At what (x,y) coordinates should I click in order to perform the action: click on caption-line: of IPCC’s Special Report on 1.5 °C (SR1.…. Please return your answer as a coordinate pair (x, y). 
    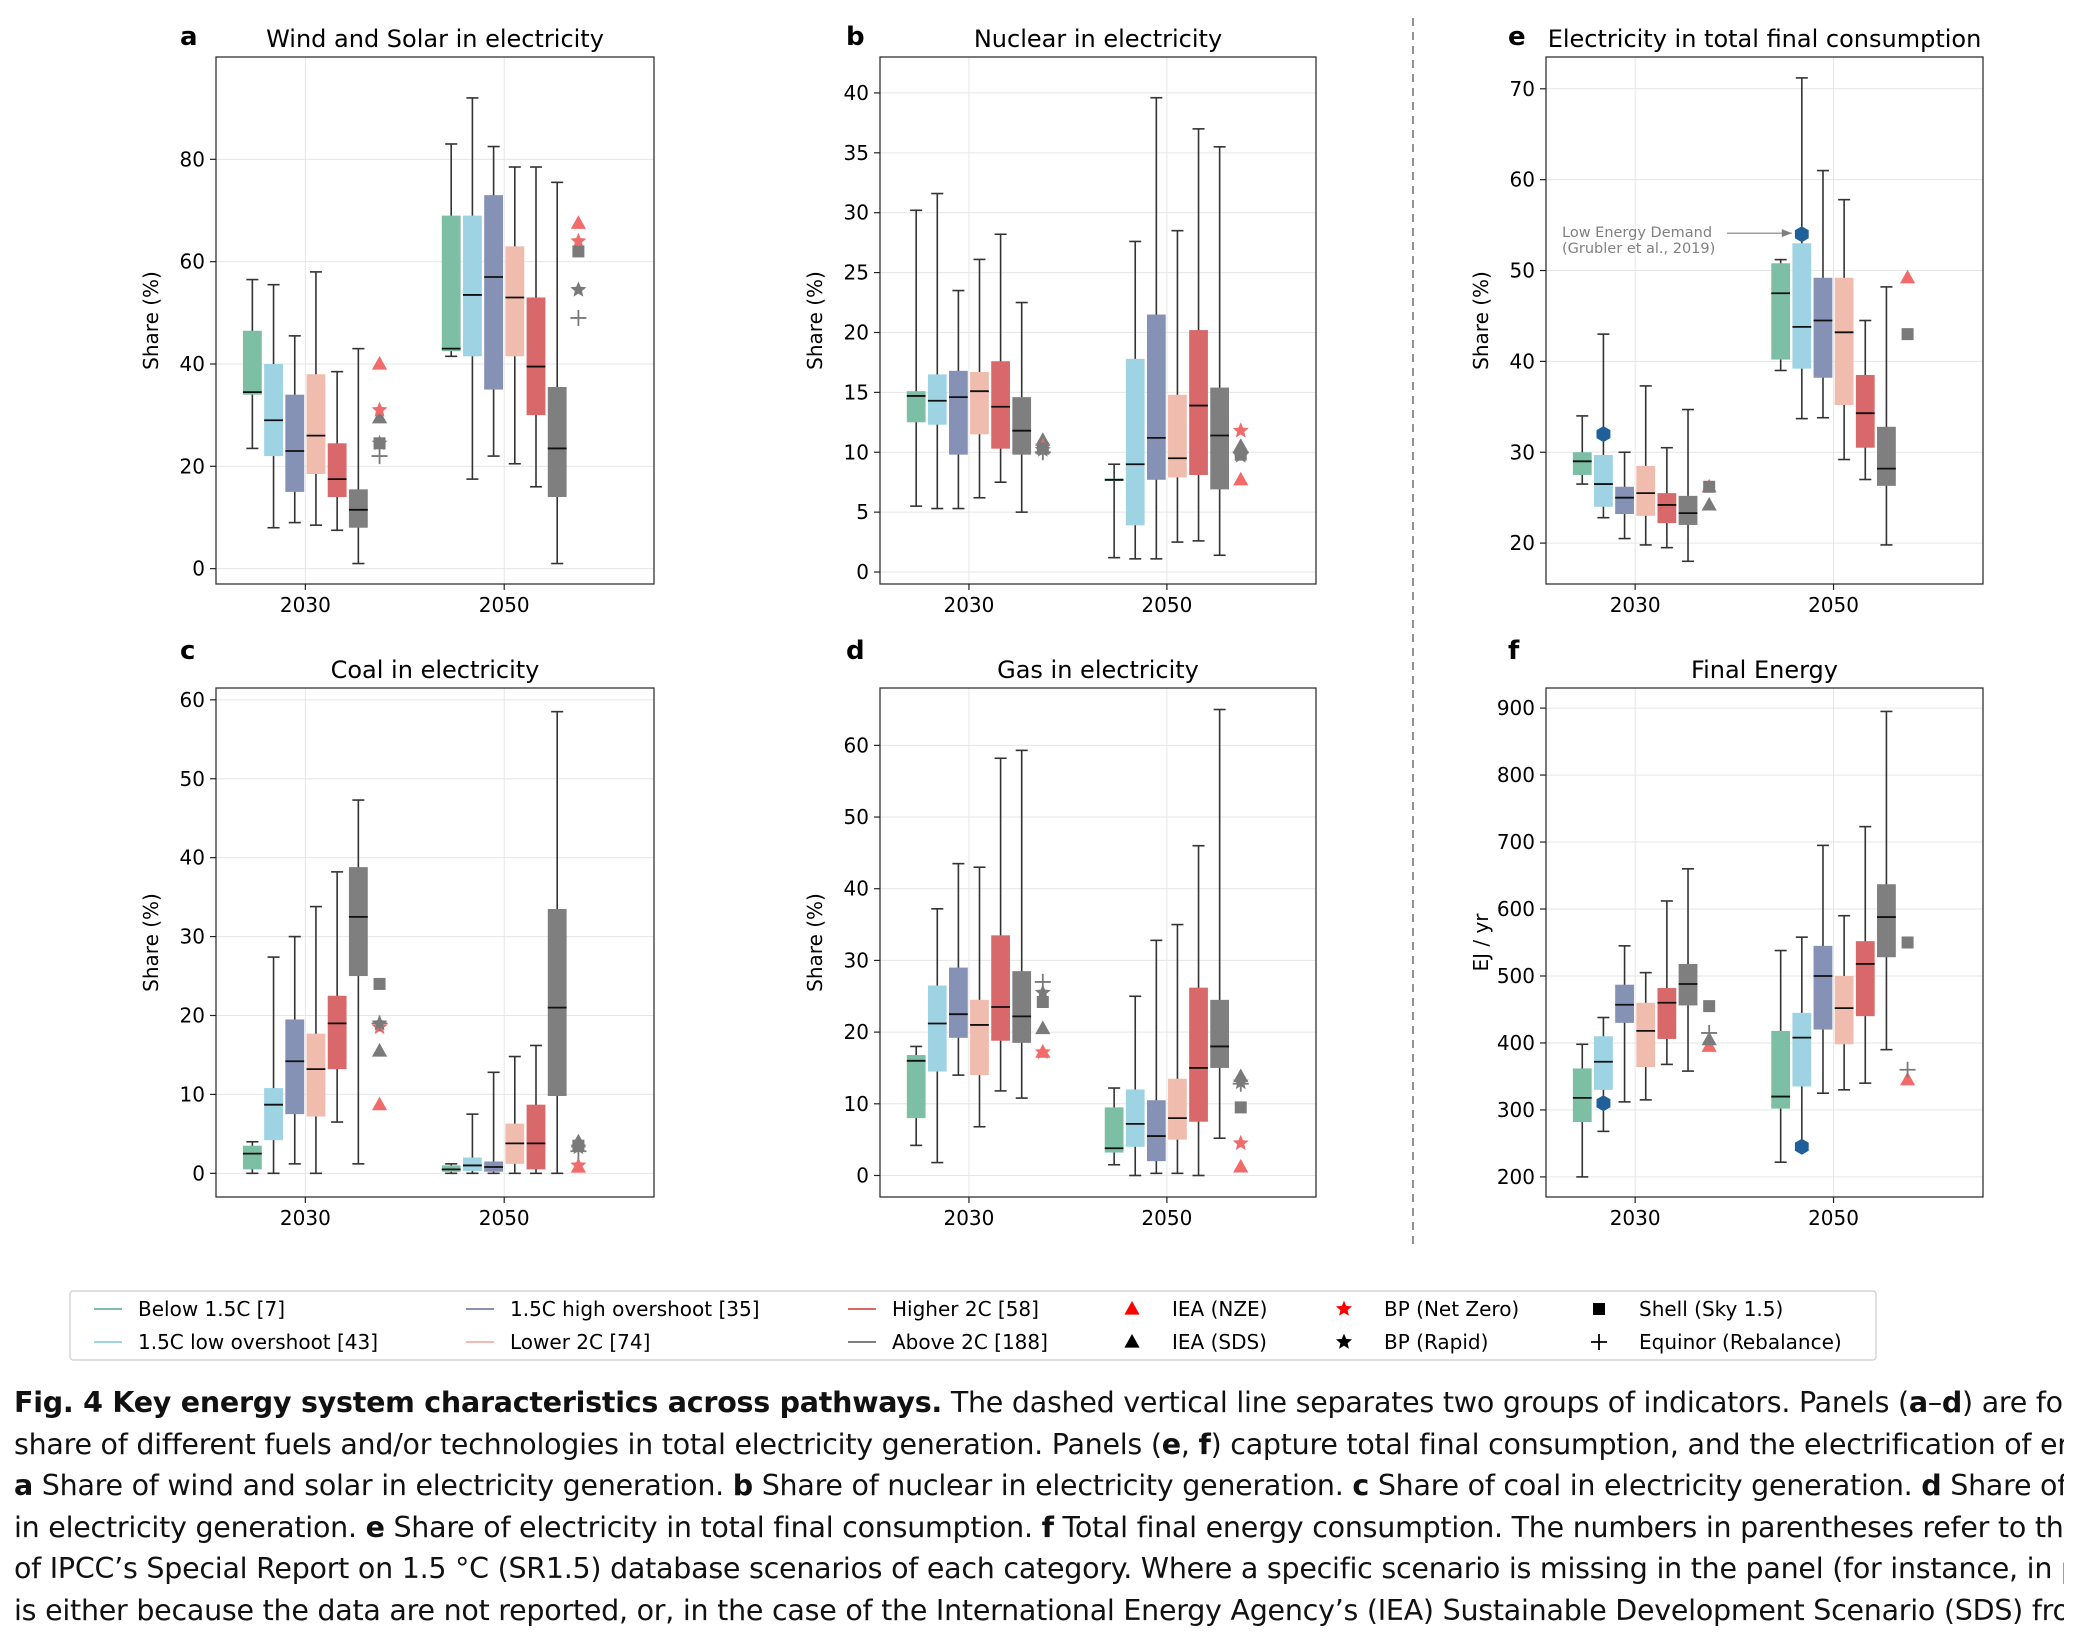
    Looking at the image, I should click on (1039, 1569).